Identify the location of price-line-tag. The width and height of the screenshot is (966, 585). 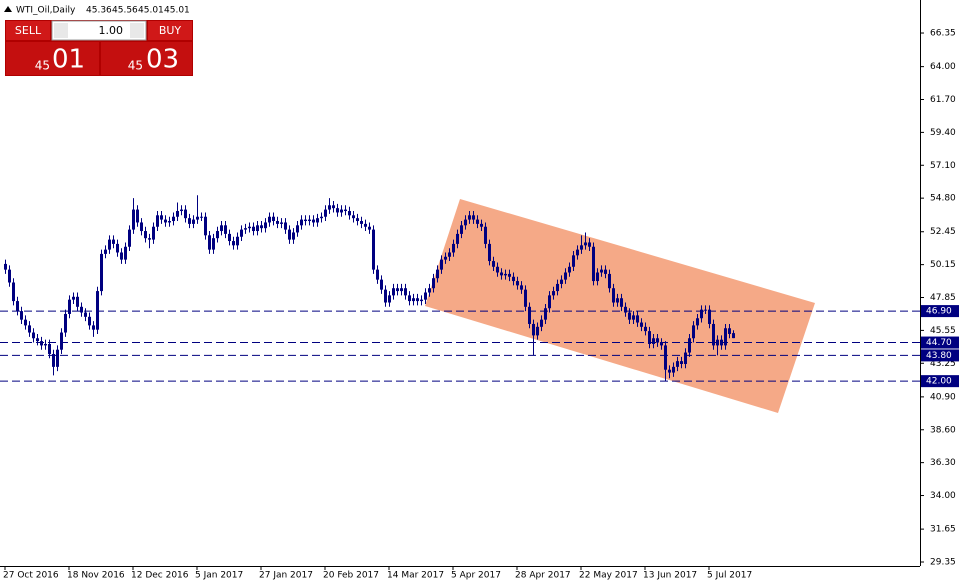
(940, 381).